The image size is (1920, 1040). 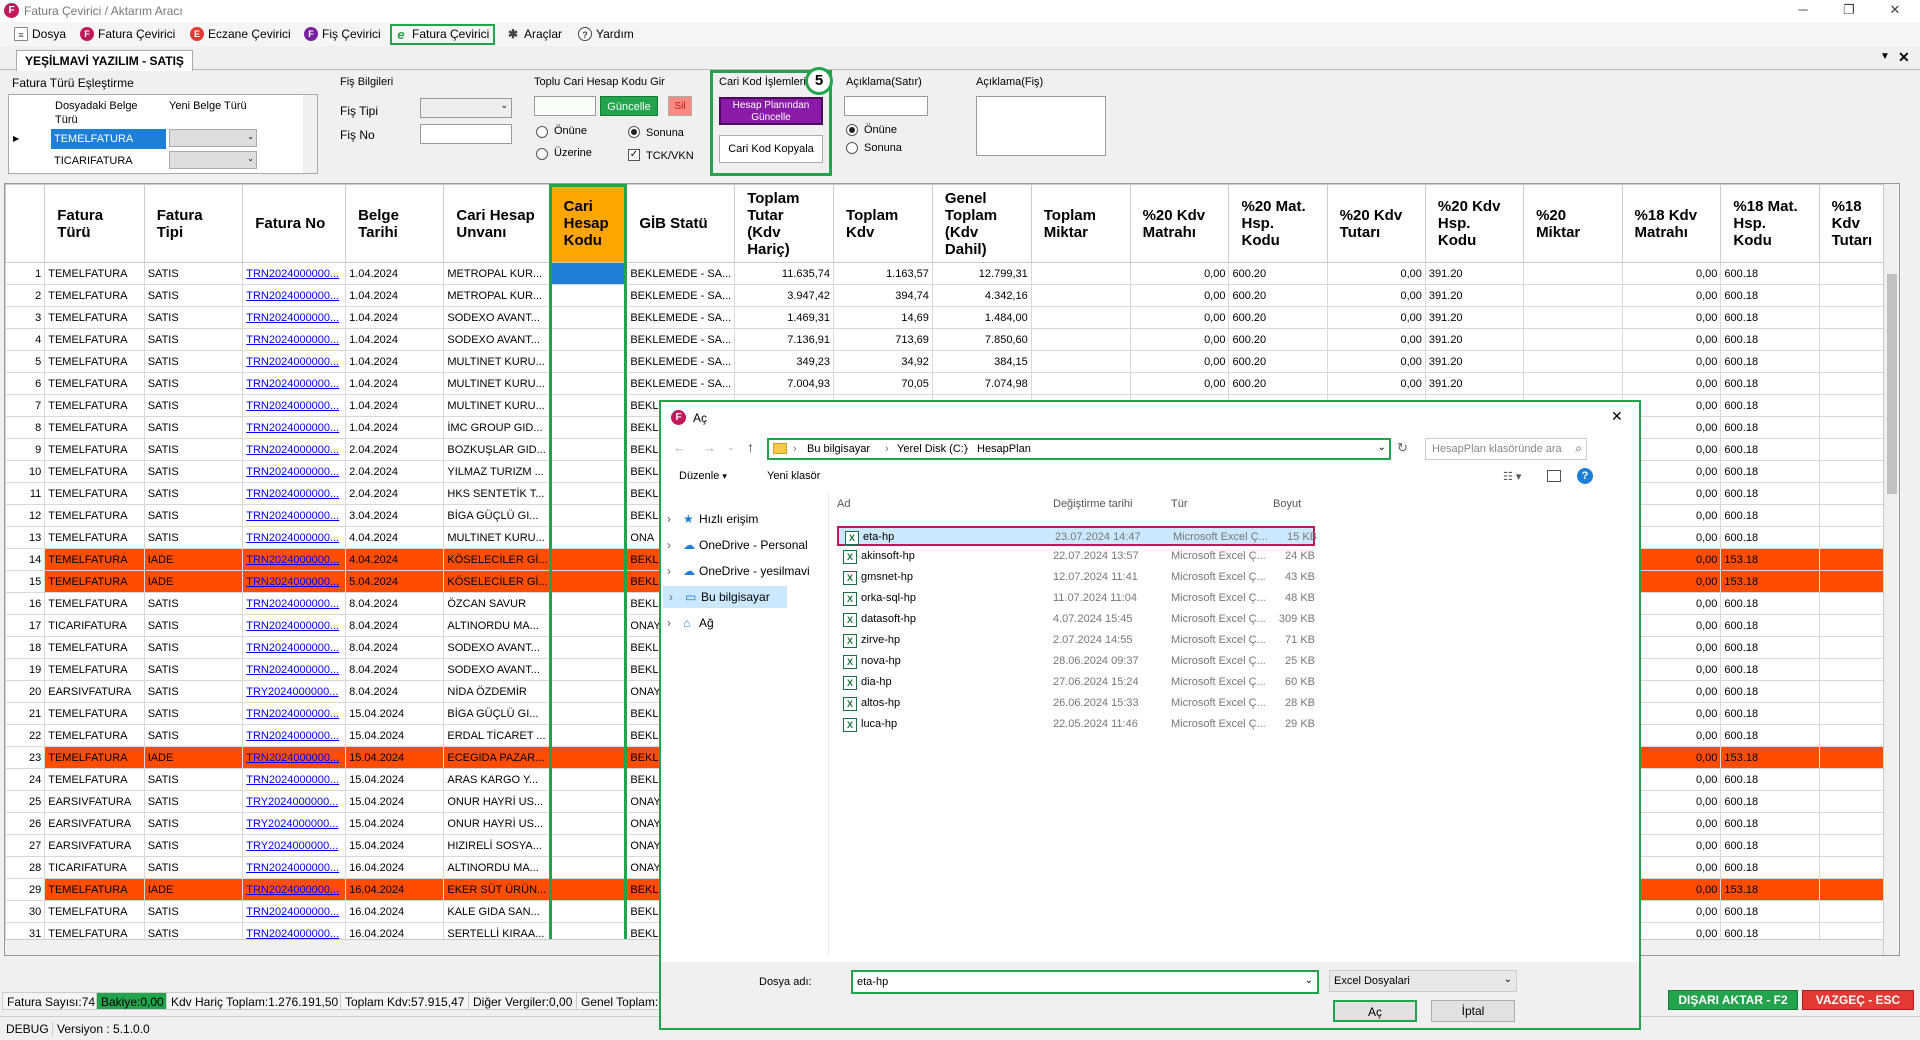 I want to click on yeni-klasor-button: Yeni klasör, so click(x=794, y=476).